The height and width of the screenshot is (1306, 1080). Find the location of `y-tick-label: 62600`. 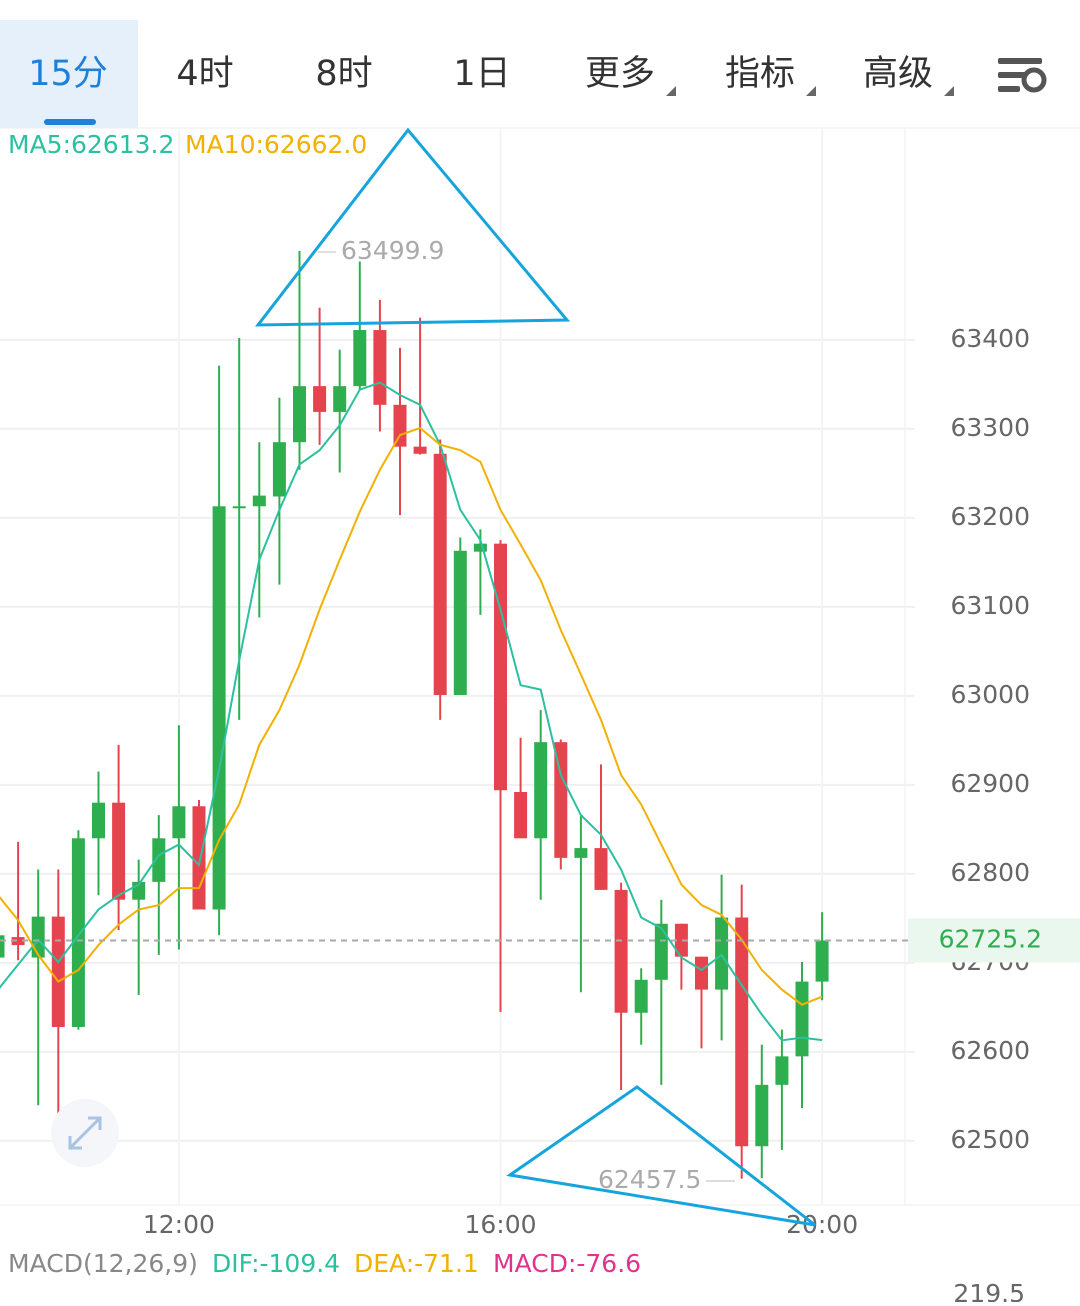

y-tick-label: 62600 is located at coordinates (990, 1050).